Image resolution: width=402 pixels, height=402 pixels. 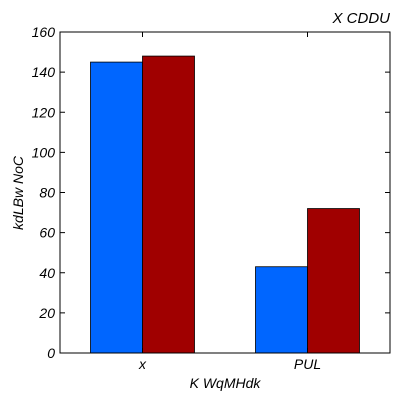 What do you see at coordinates (46, 313) in the screenshot?
I see `y-tick-label: 20` at bounding box center [46, 313].